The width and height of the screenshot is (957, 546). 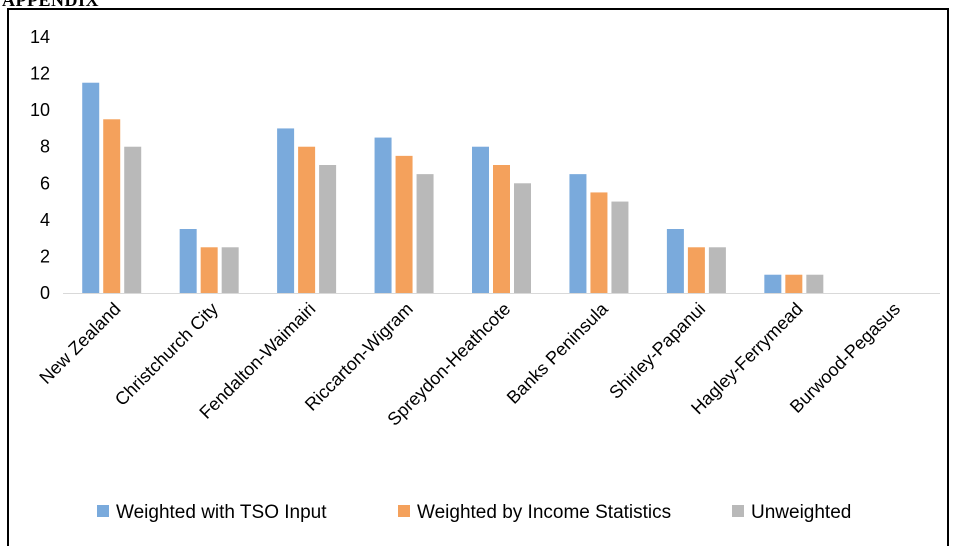 I want to click on x-category-label: Shirley-Papanui, so click(x=657, y=351).